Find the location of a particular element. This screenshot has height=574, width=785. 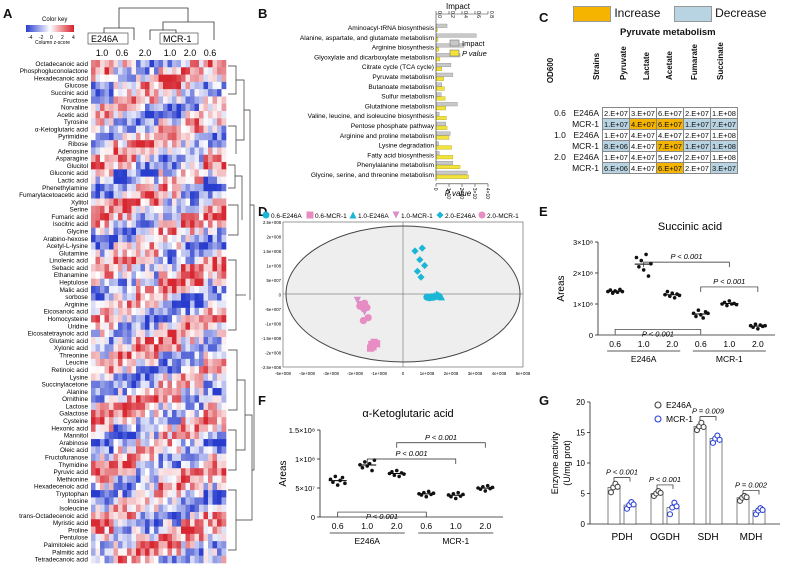

heatmap-row-label: Phosphogluconolactone is located at coordinates (54, 71).